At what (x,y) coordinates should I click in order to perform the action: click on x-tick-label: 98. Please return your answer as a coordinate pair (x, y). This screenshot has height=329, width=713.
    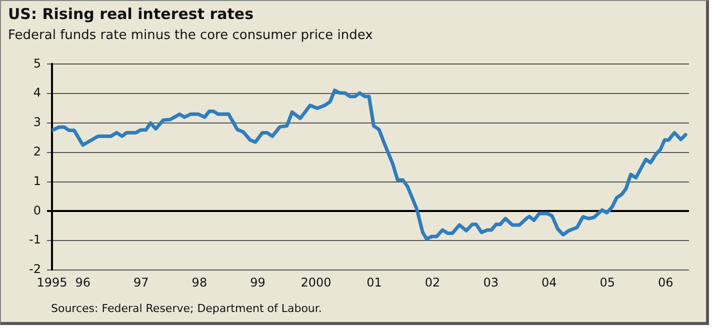
    Looking at the image, I should click on (200, 282).